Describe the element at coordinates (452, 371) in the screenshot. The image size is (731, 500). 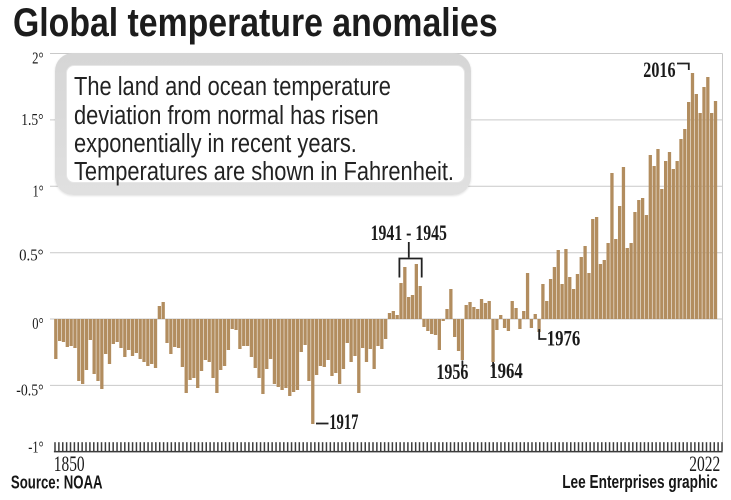
I see `svg-text: 1956` at that location.